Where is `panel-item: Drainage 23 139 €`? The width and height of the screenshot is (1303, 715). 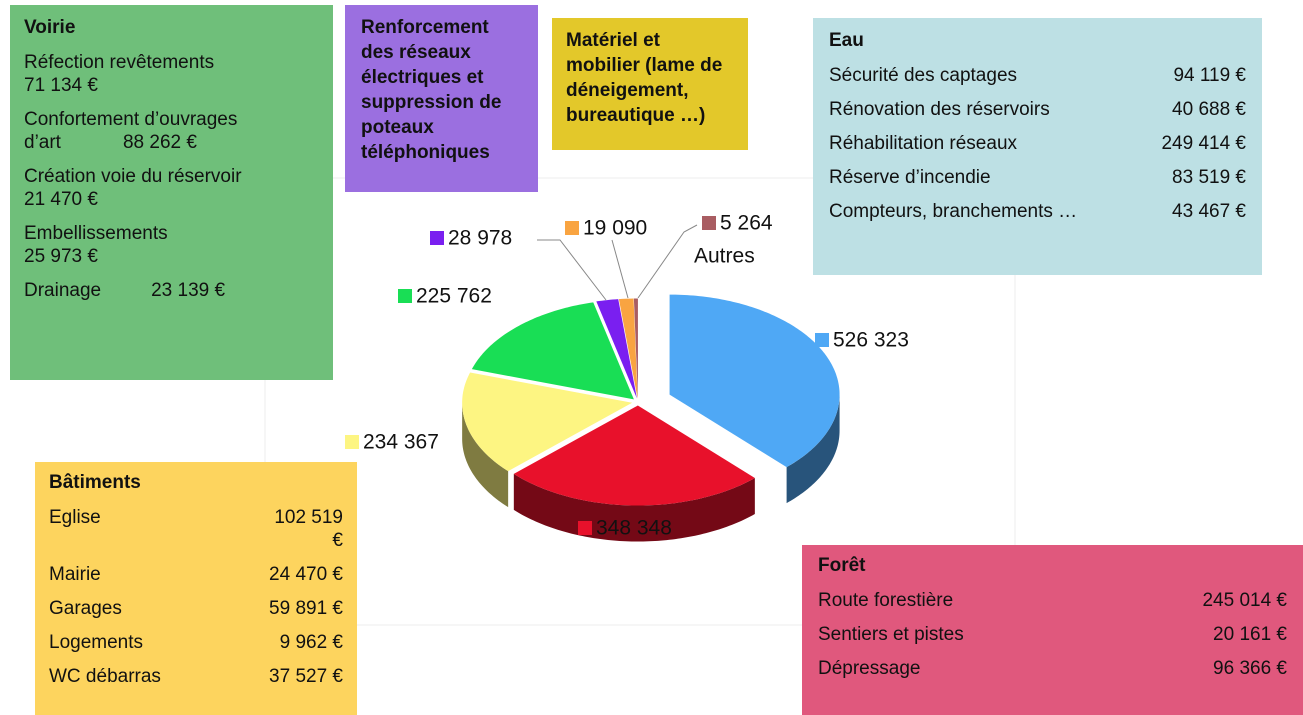 panel-item: Drainage 23 139 € is located at coordinates (171, 290).